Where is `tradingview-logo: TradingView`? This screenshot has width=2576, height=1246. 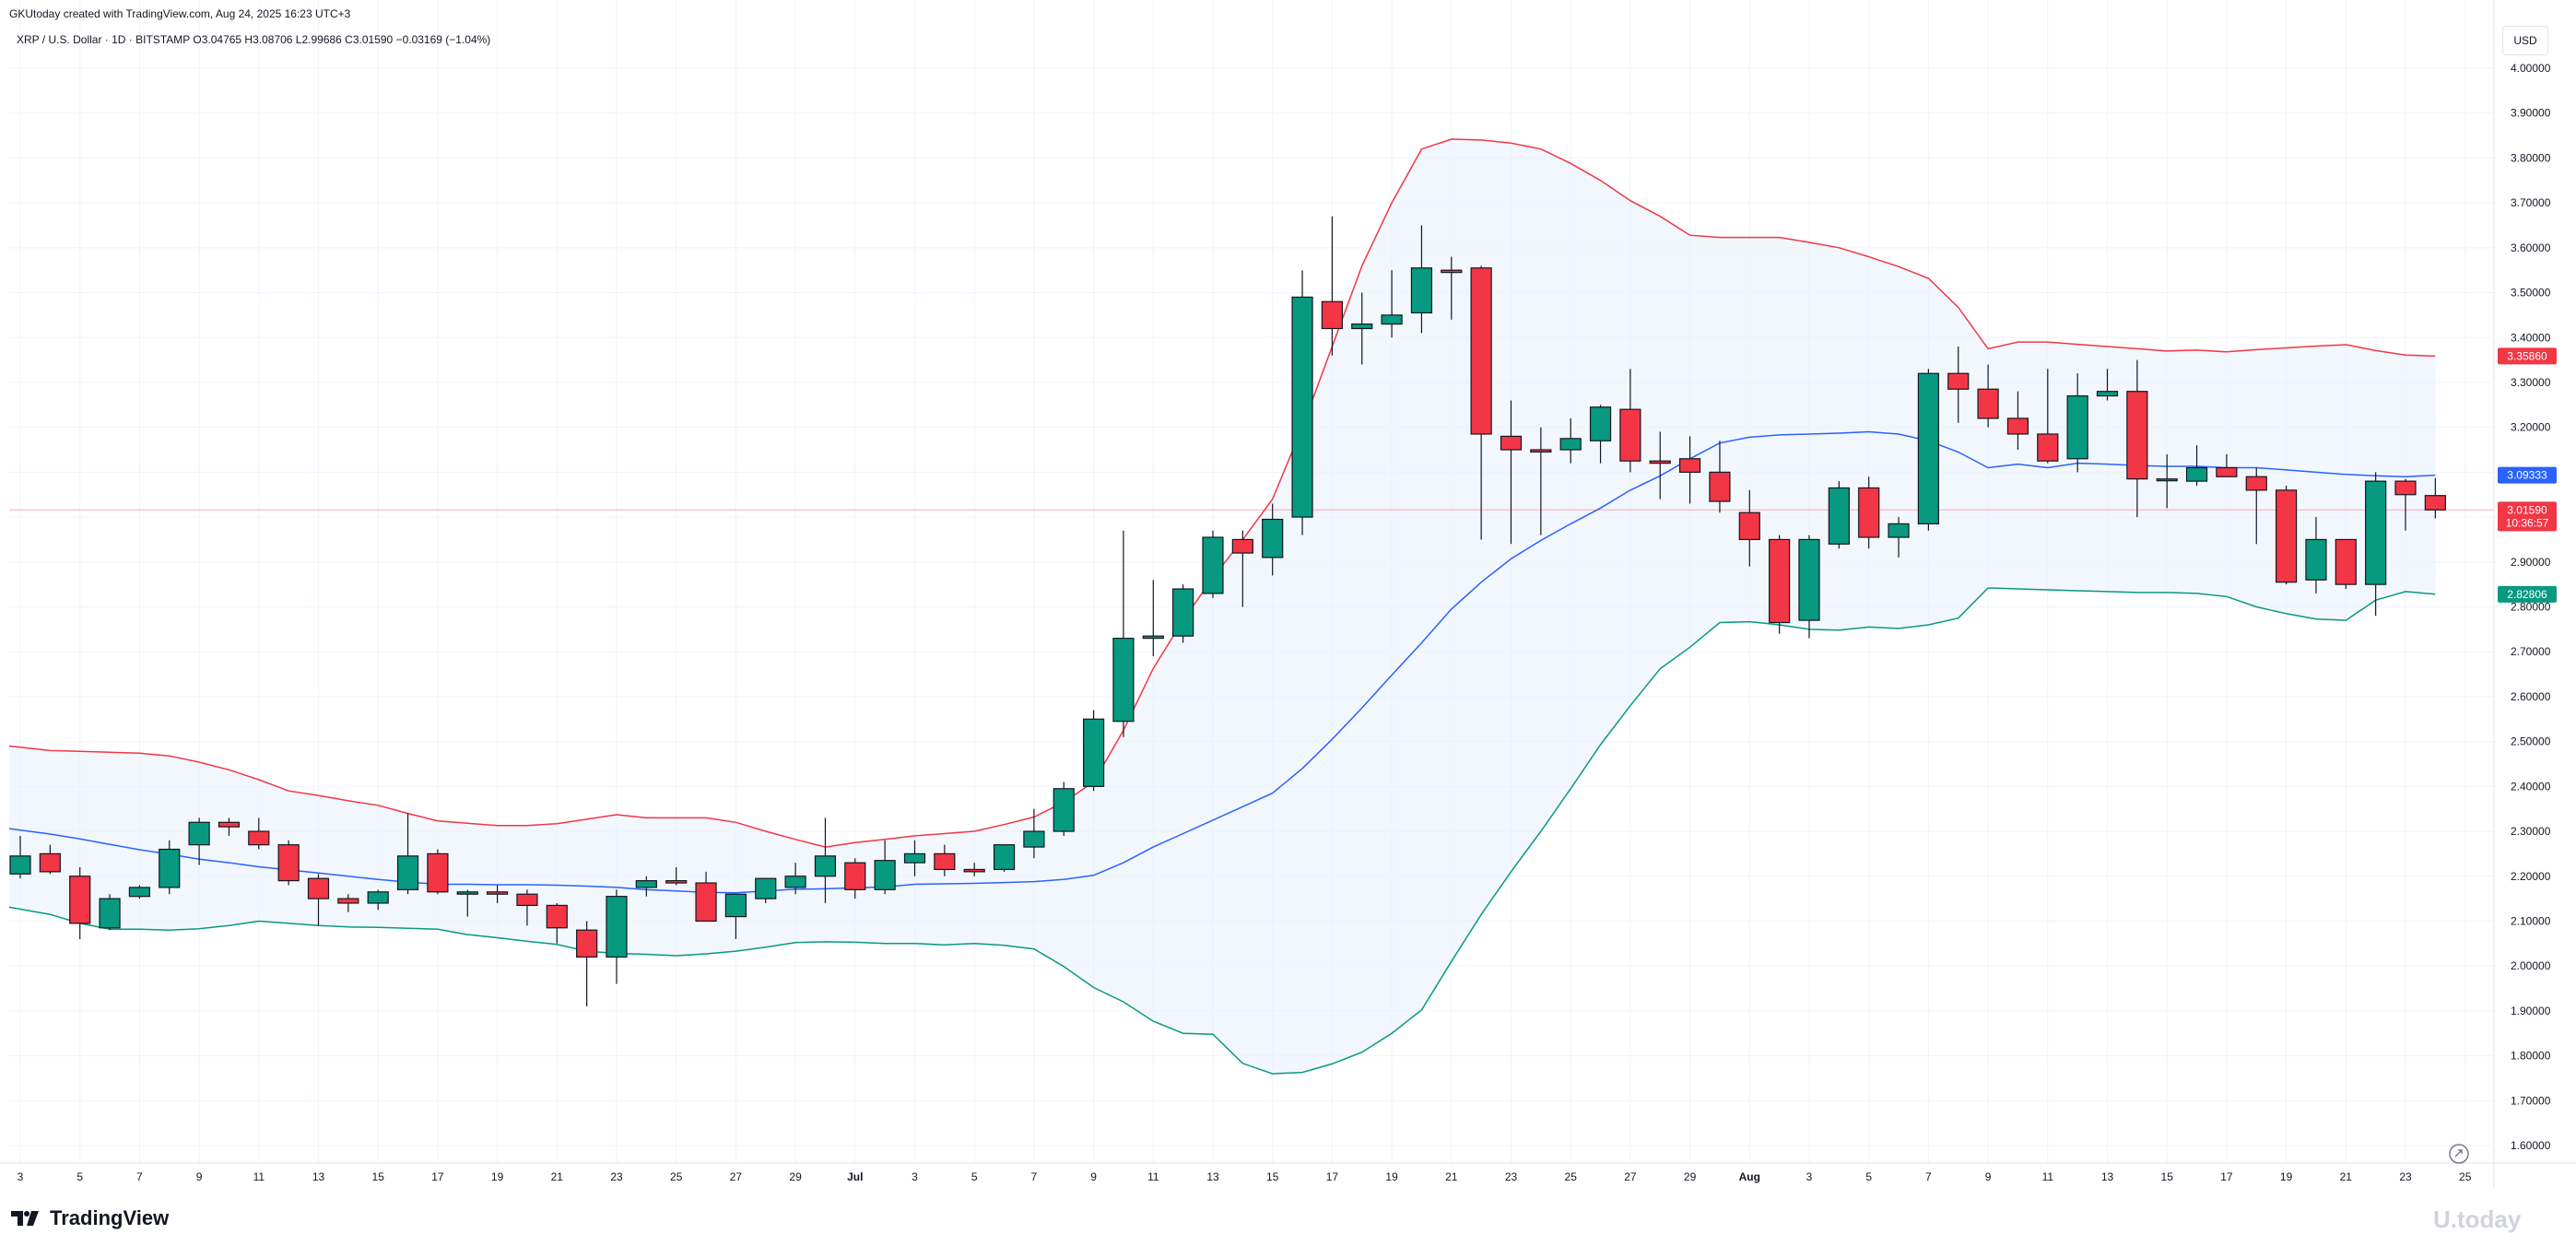 tradingview-logo: TradingView is located at coordinates (90, 1218).